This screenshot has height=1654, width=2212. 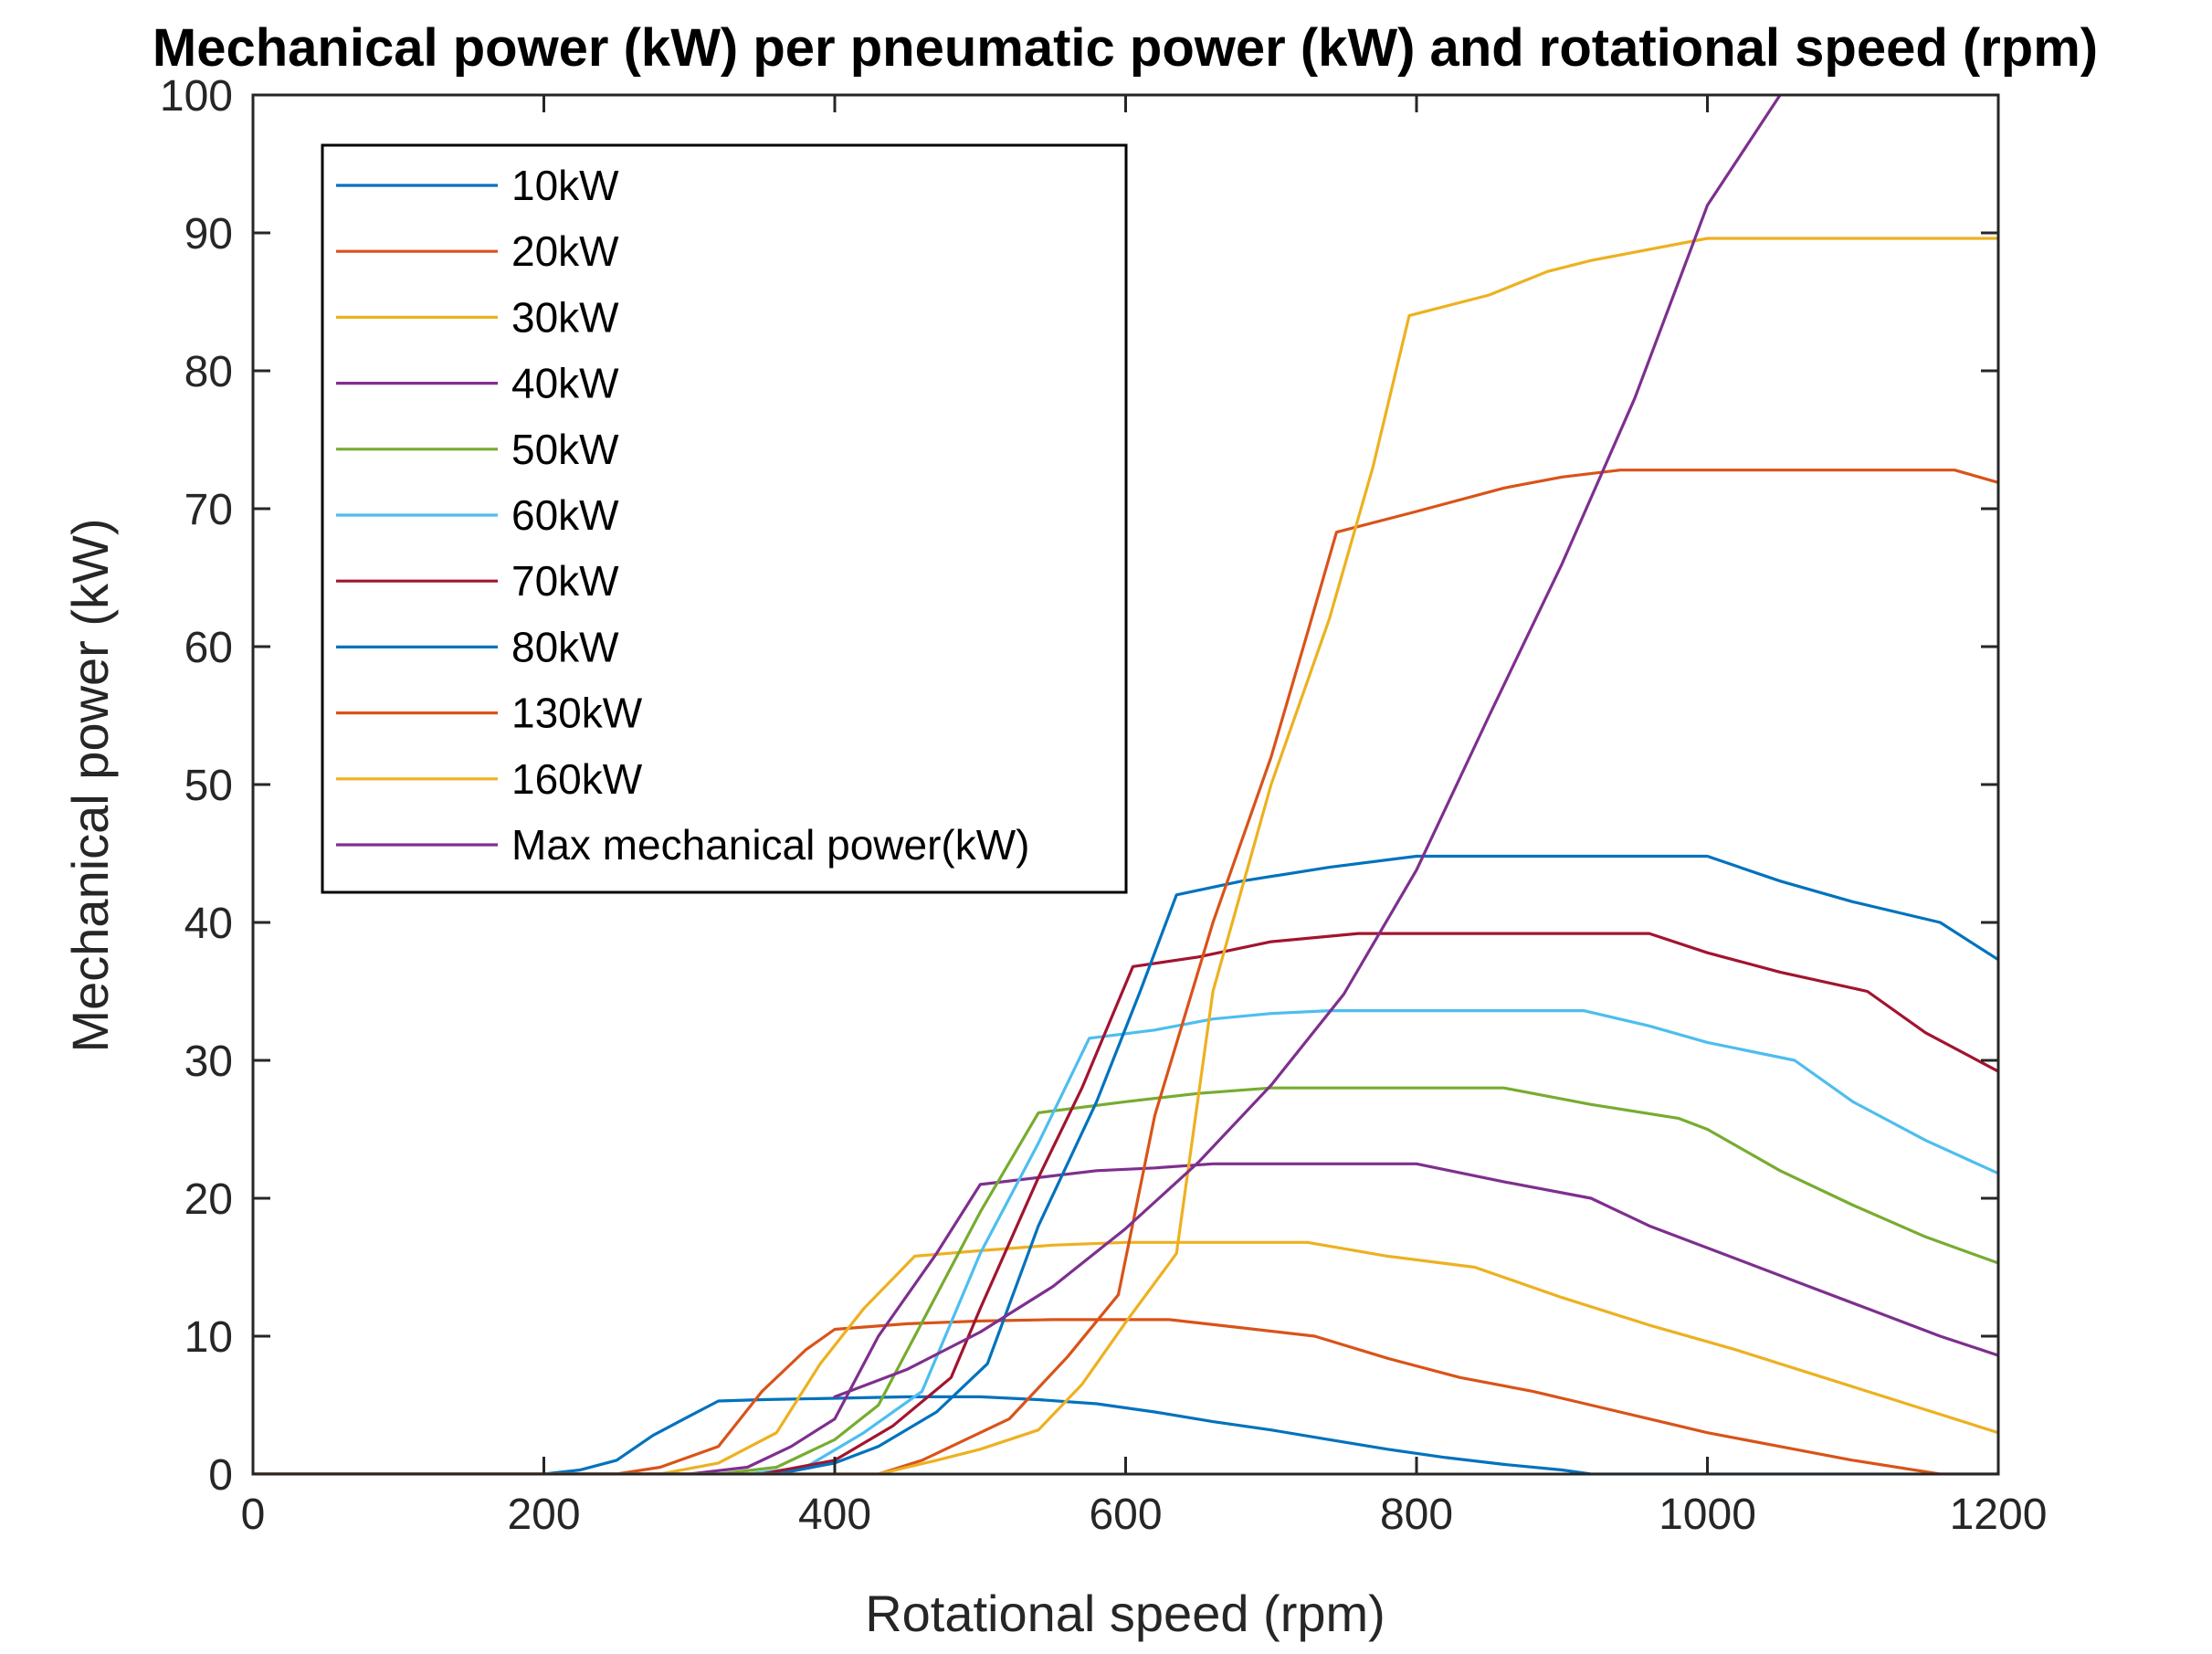 What do you see at coordinates (1416, 1515) in the screenshot?
I see `x-tick-label: 800` at bounding box center [1416, 1515].